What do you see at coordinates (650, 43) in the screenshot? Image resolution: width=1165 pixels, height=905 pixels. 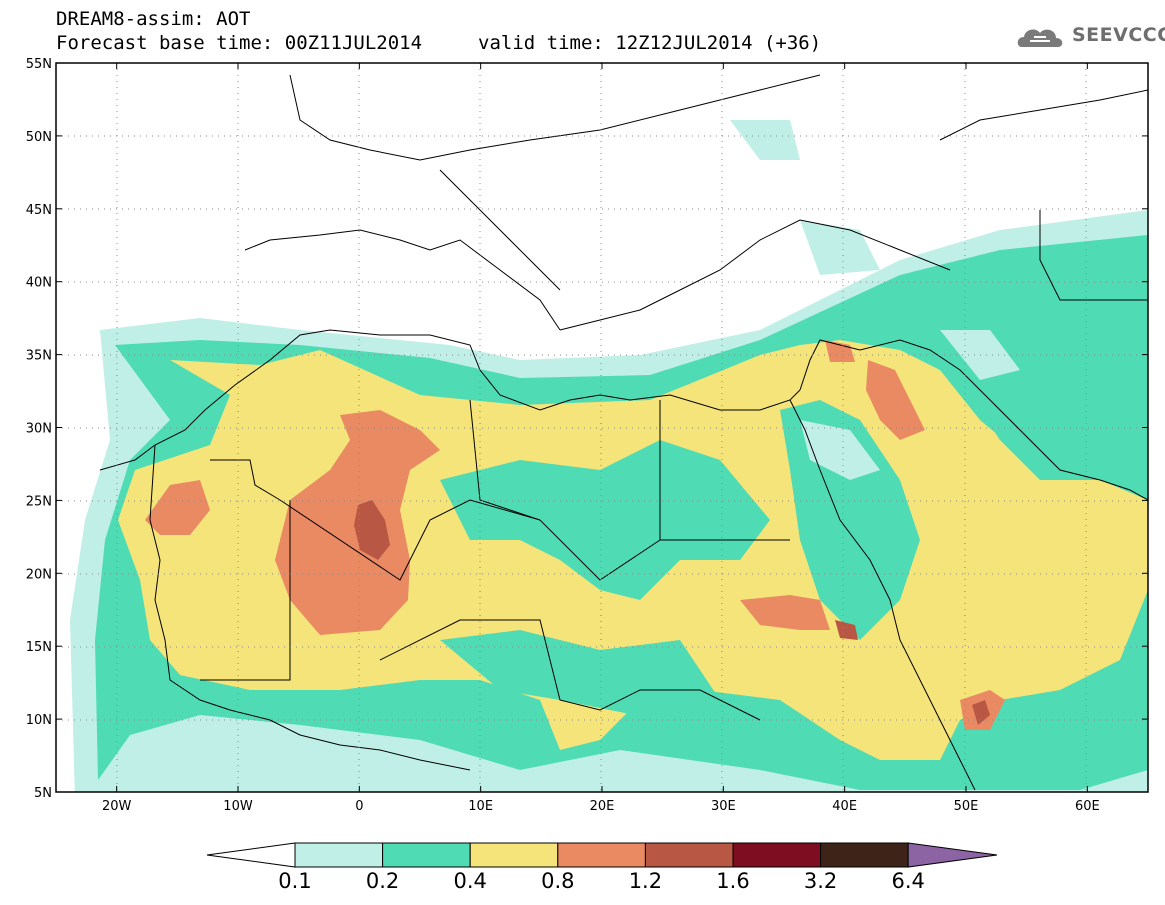 I see `valid-time: valid time: 12Z12JUL2014 (+36)` at bounding box center [650, 43].